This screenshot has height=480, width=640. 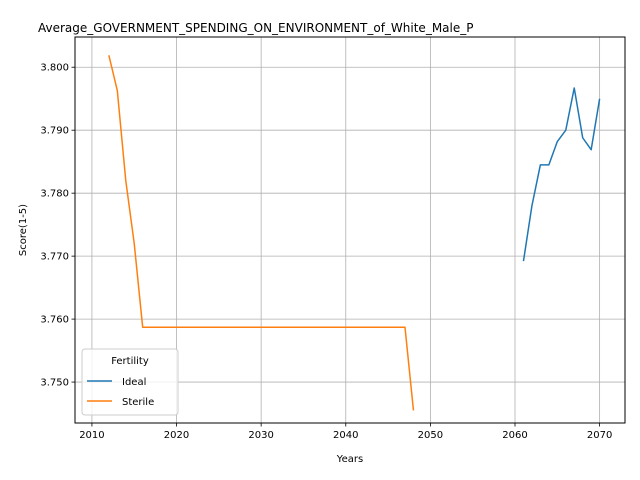 What do you see at coordinates (561, 174) in the screenshot?
I see `series-line-ideal` at bounding box center [561, 174].